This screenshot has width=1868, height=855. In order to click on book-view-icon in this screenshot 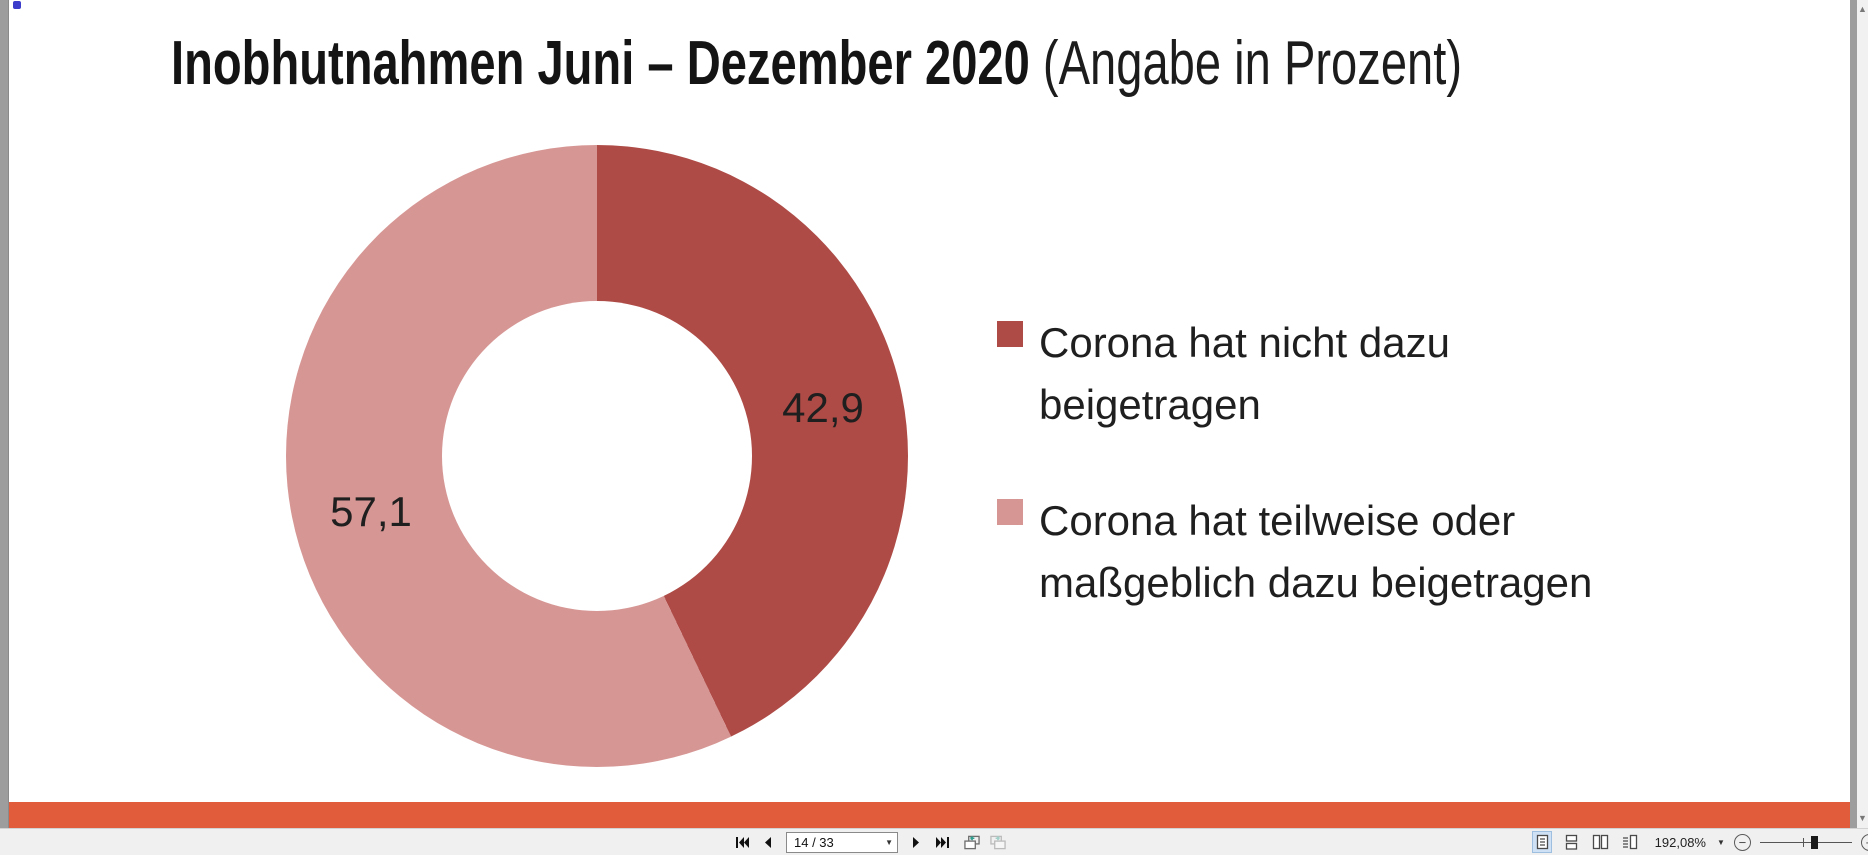, I will do `click(1629, 842)`.